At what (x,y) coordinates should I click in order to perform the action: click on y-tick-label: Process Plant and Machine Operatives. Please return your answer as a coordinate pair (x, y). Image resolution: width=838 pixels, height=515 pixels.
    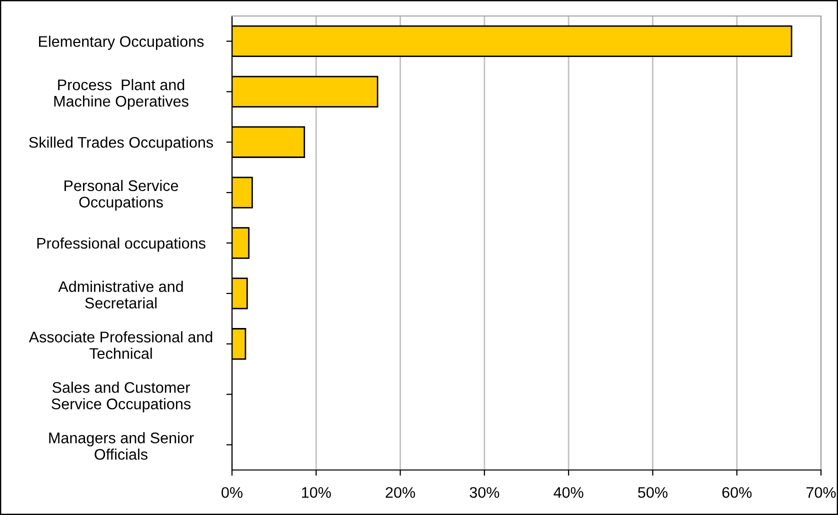
    Looking at the image, I should click on (121, 94).